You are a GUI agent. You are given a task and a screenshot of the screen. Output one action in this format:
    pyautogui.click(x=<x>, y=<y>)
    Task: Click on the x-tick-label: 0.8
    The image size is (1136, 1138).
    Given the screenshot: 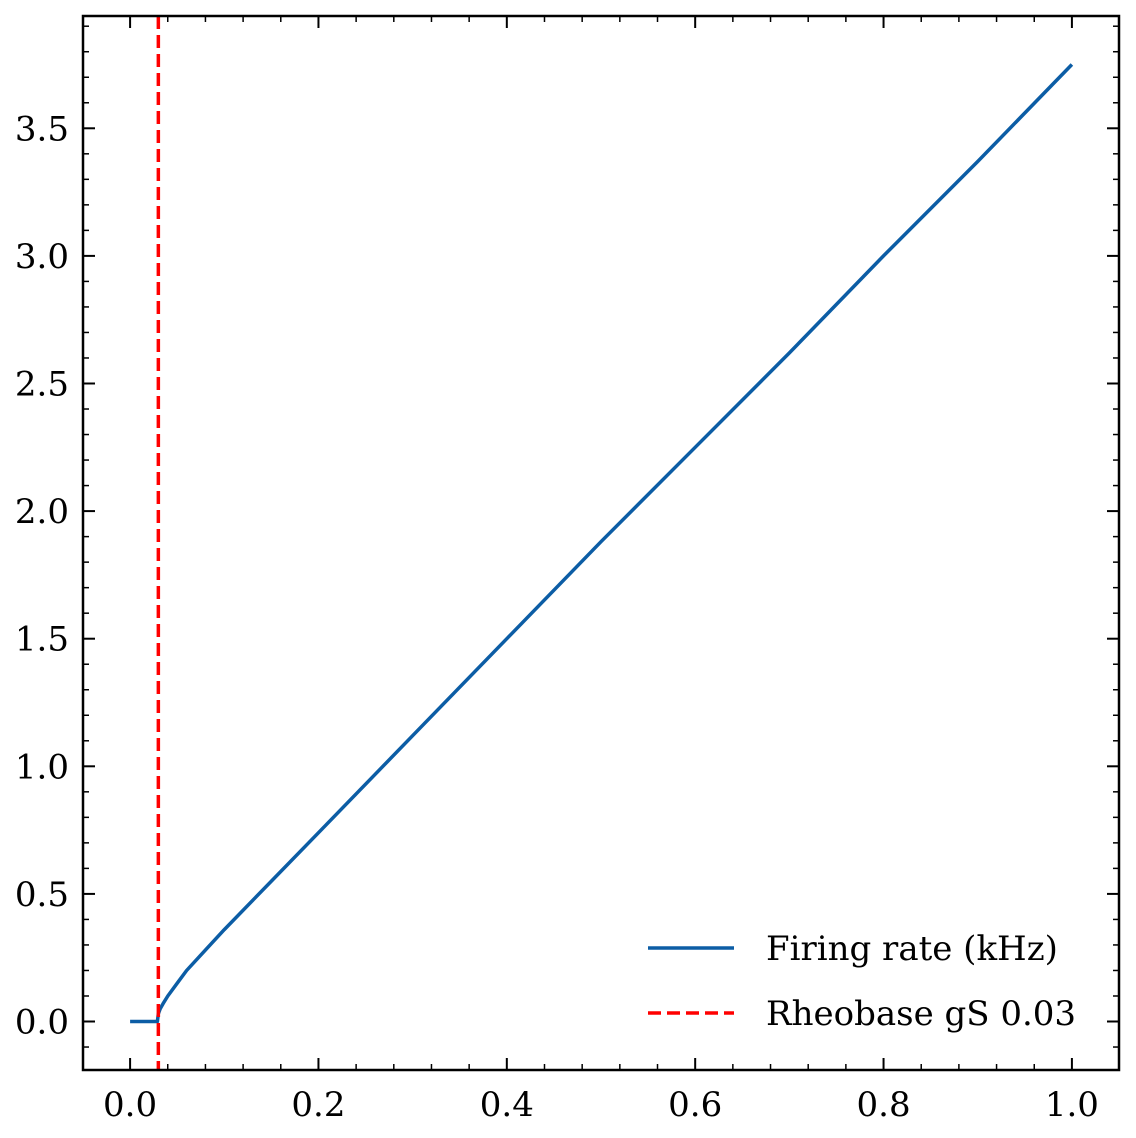 What is the action you would take?
    pyautogui.click(x=884, y=1105)
    